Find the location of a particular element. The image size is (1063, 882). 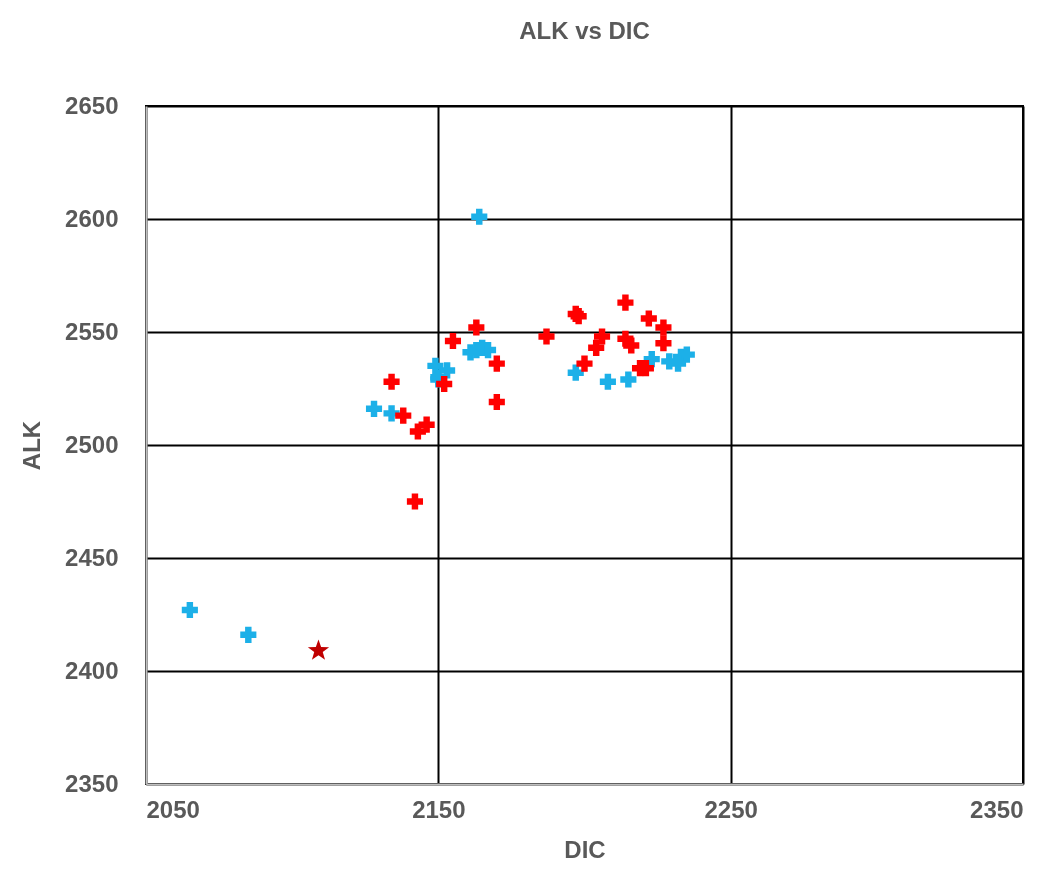

y-tick-label: 2600 is located at coordinates (92, 218).